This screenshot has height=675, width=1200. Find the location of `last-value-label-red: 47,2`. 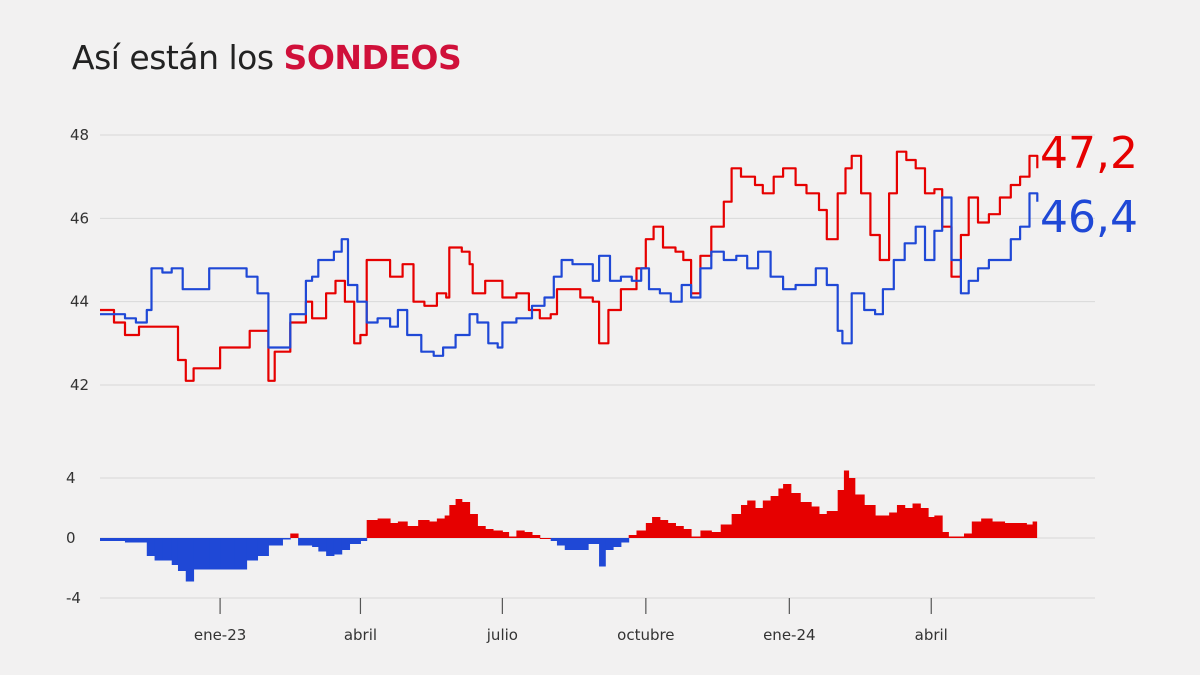

last-value-label-red: 47,2 is located at coordinates (1089, 153).